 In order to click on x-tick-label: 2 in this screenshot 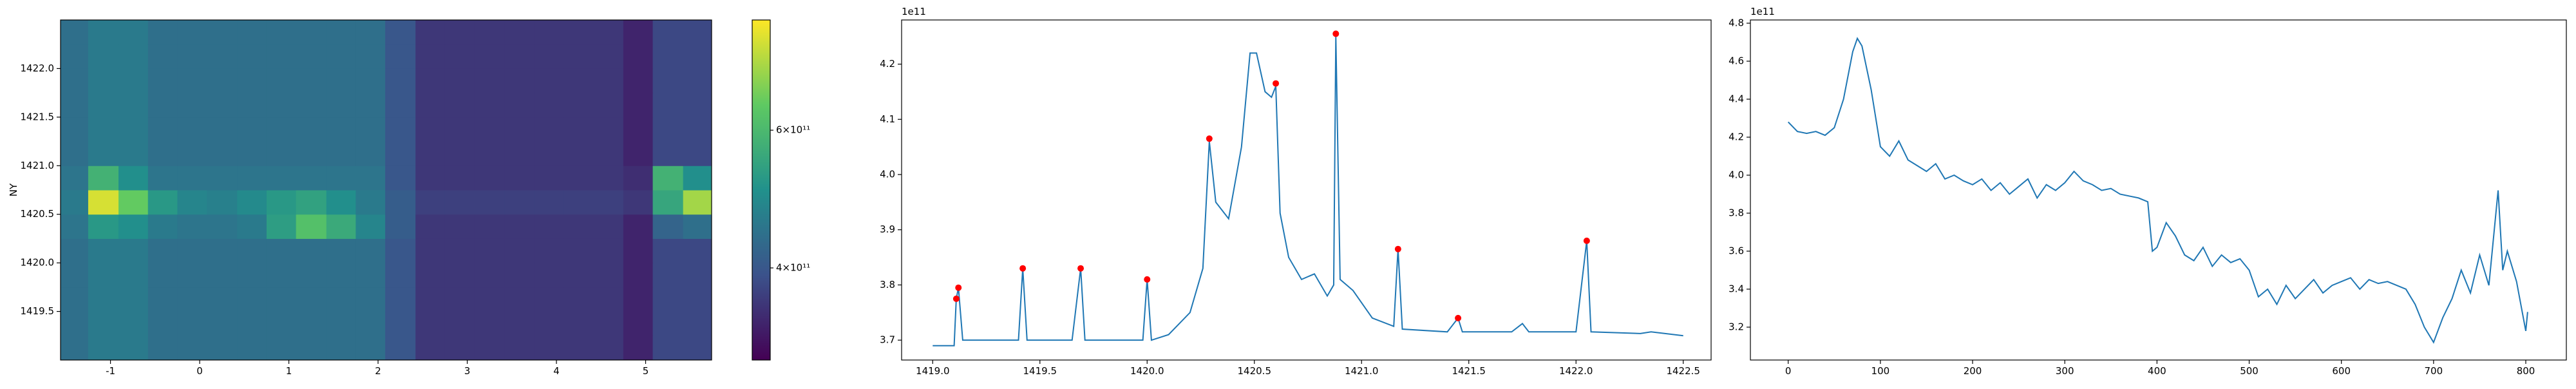, I will do `click(378, 371)`.